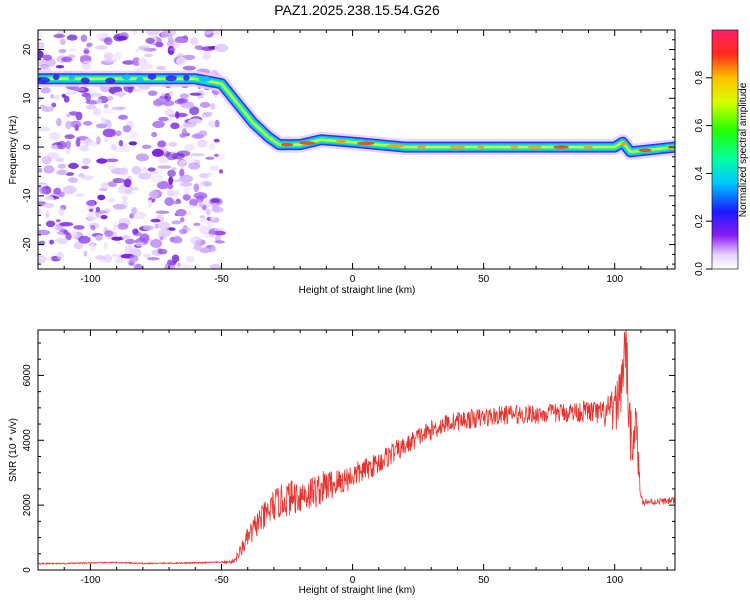 This screenshot has height=600, width=750. What do you see at coordinates (699, 125) in the screenshot?
I see `colorbar-tick-label: 0.6` at bounding box center [699, 125].